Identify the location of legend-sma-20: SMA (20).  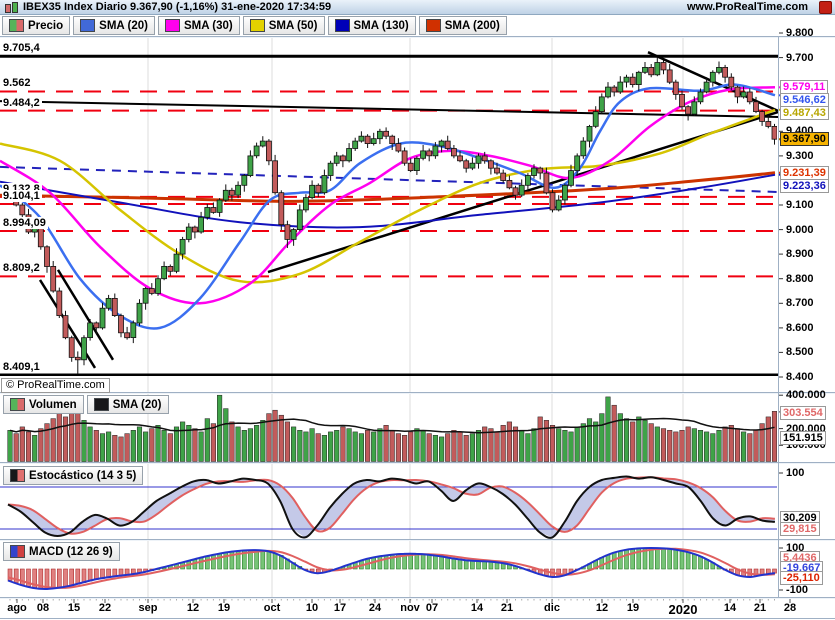
(114, 25).